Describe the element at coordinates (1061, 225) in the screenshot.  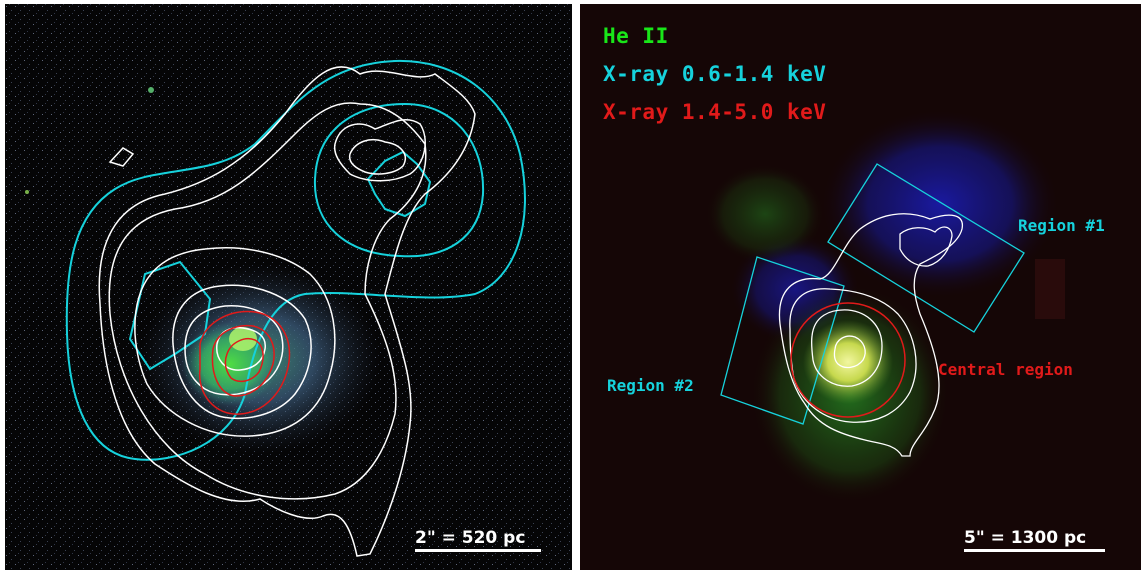
I see `region-1-label: Region #1` at that location.